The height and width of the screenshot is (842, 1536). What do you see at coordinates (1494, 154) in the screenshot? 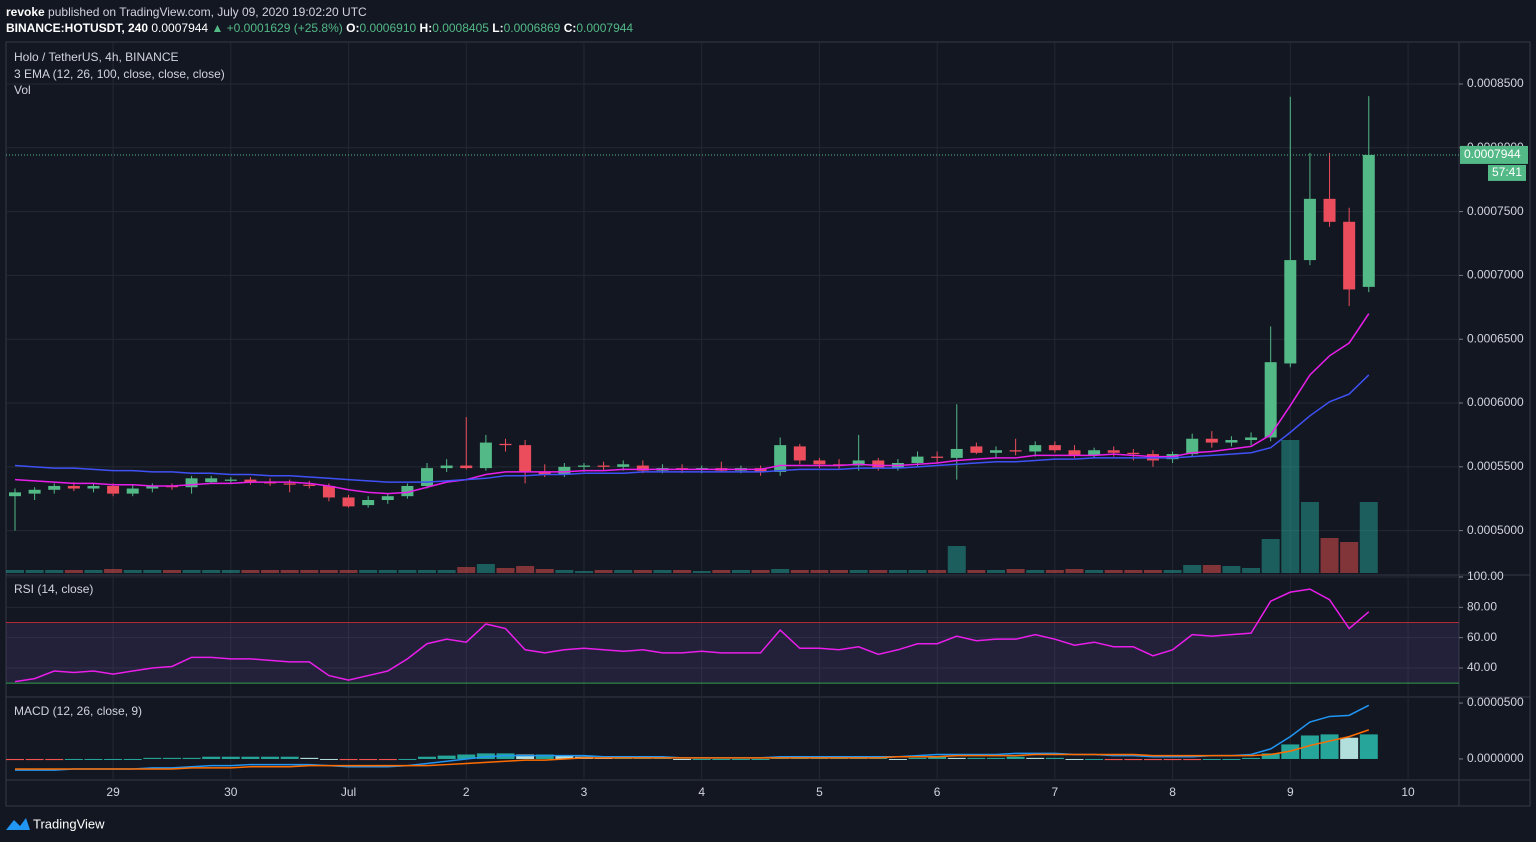
I see `last-price-box` at bounding box center [1494, 154].